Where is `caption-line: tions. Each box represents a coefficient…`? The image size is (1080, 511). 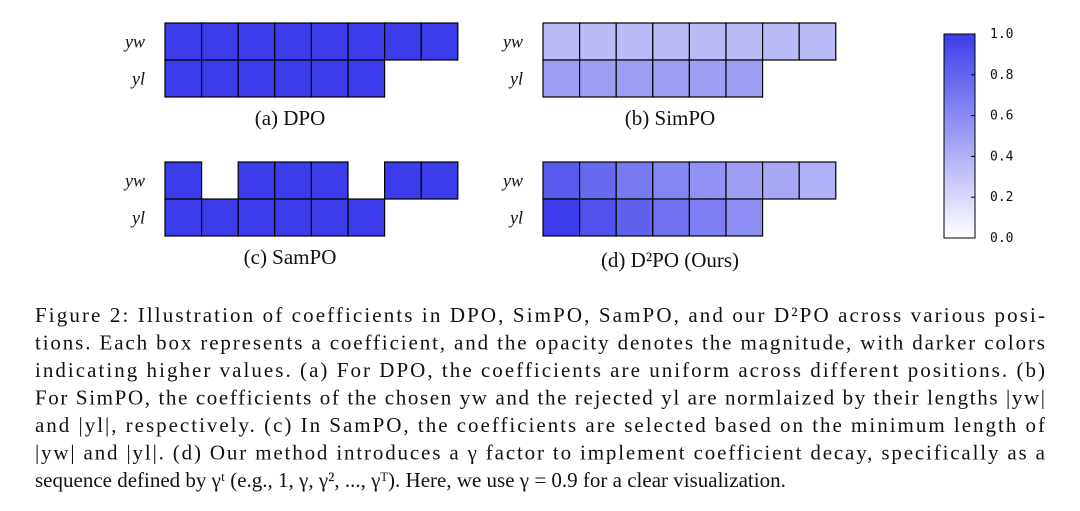 caption-line: tions. Each box represents a coefficient… is located at coordinates (540, 343).